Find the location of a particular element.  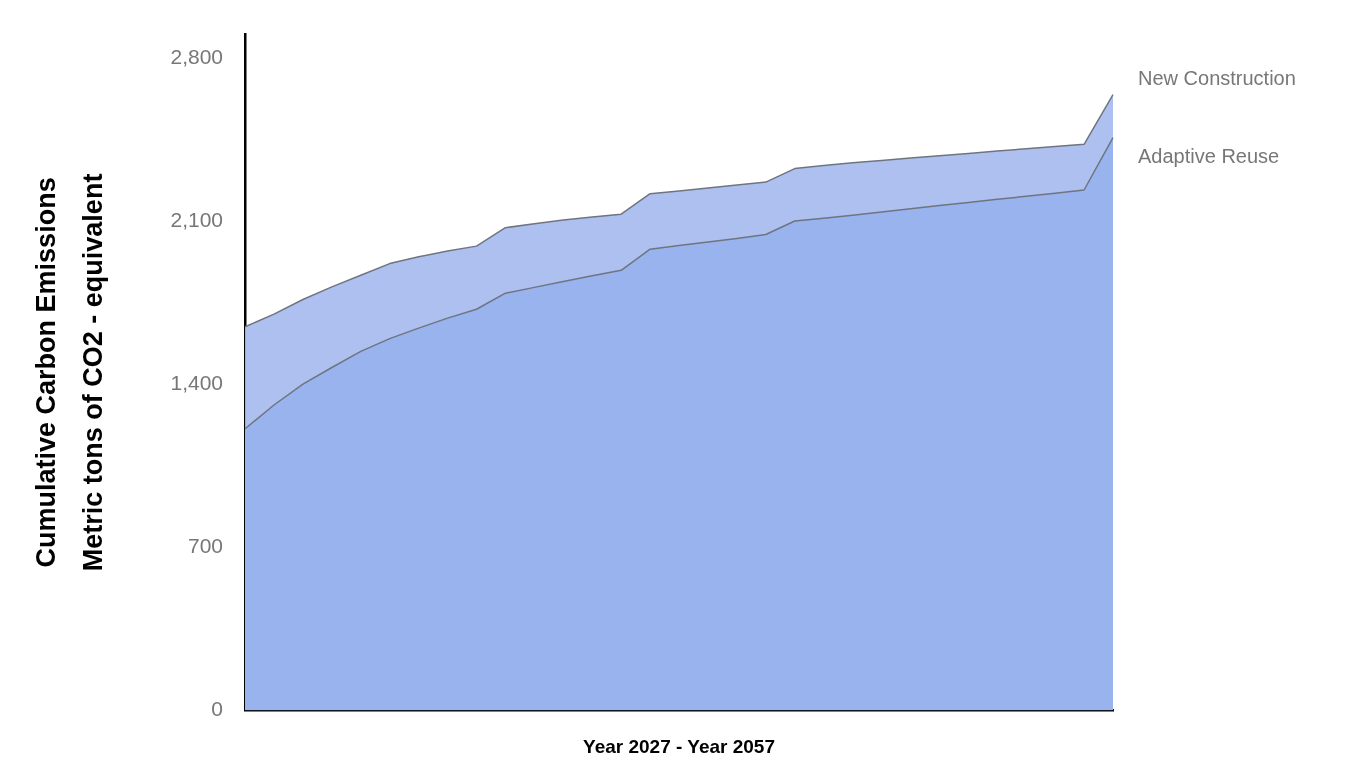

y-tick-label: 1,400 is located at coordinates (197, 382).